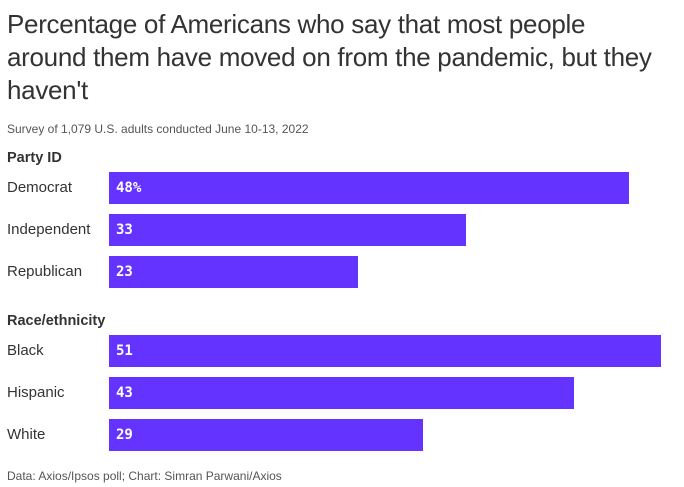 The height and width of the screenshot is (487, 684). What do you see at coordinates (34, 158) in the screenshot?
I see `group-label: Party ID` at bounding box center [34, 158].